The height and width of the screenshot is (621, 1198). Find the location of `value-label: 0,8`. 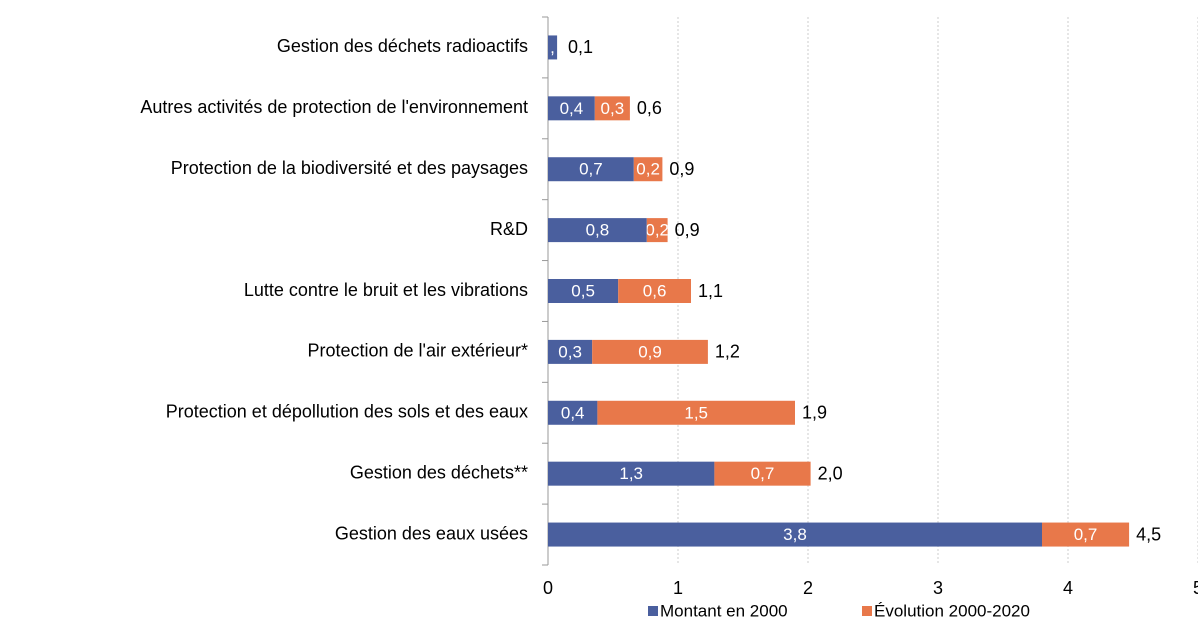

value-label: 0,8 is located at coordinates (598, 230).